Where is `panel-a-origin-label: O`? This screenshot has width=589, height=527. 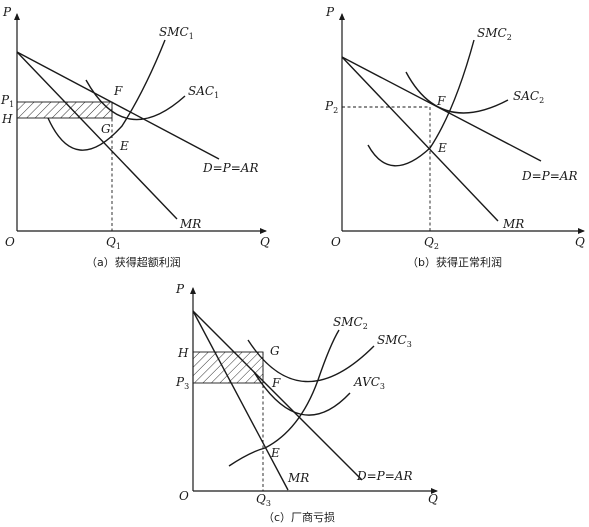 panel-a-origin-label: O is located at coordinates (10, 242).